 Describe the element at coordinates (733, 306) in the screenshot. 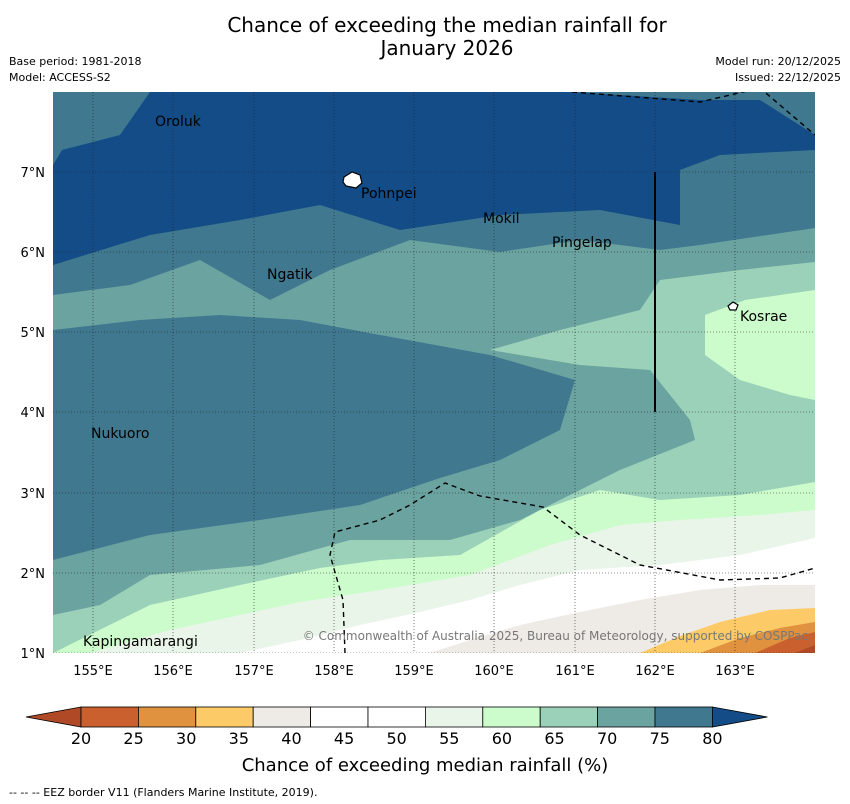

I see `kosrae-island` at that location.